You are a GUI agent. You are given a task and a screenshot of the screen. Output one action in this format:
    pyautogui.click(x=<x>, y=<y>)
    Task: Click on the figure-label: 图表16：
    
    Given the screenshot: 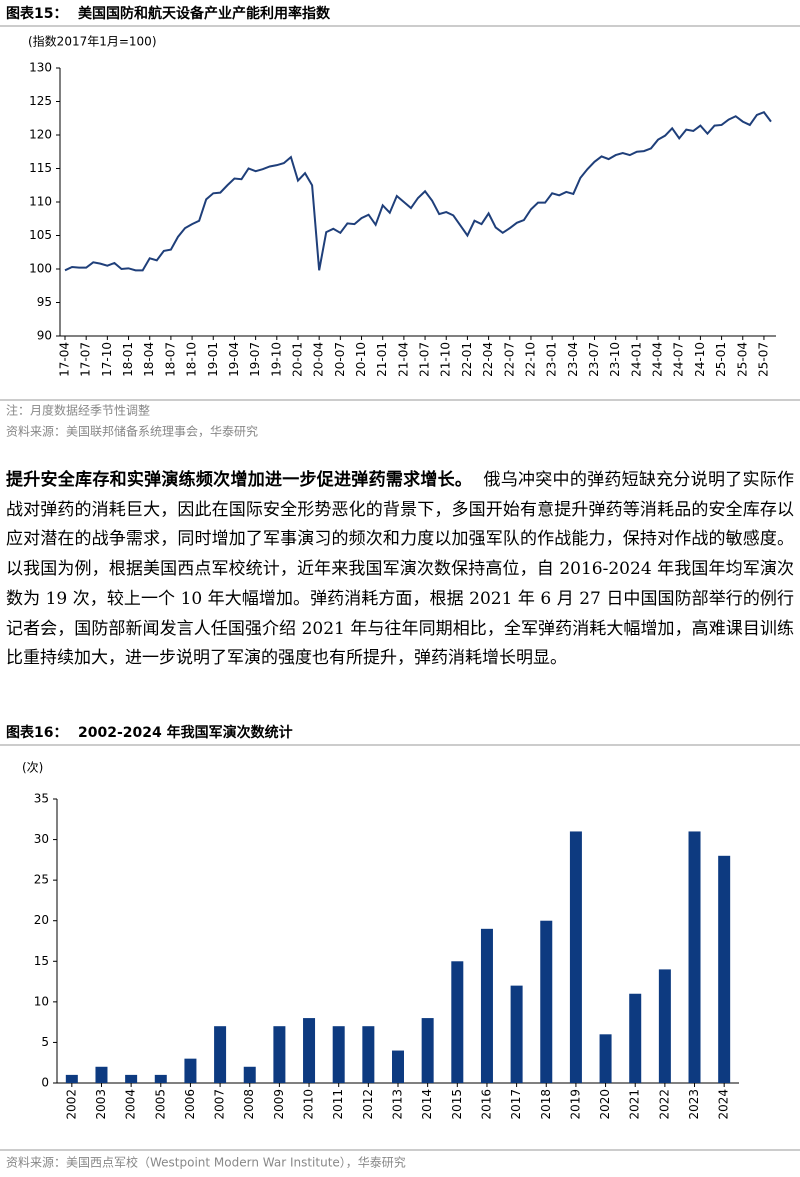 What is the action you would take?
    pyautogui.click(x=36, y=732)
    